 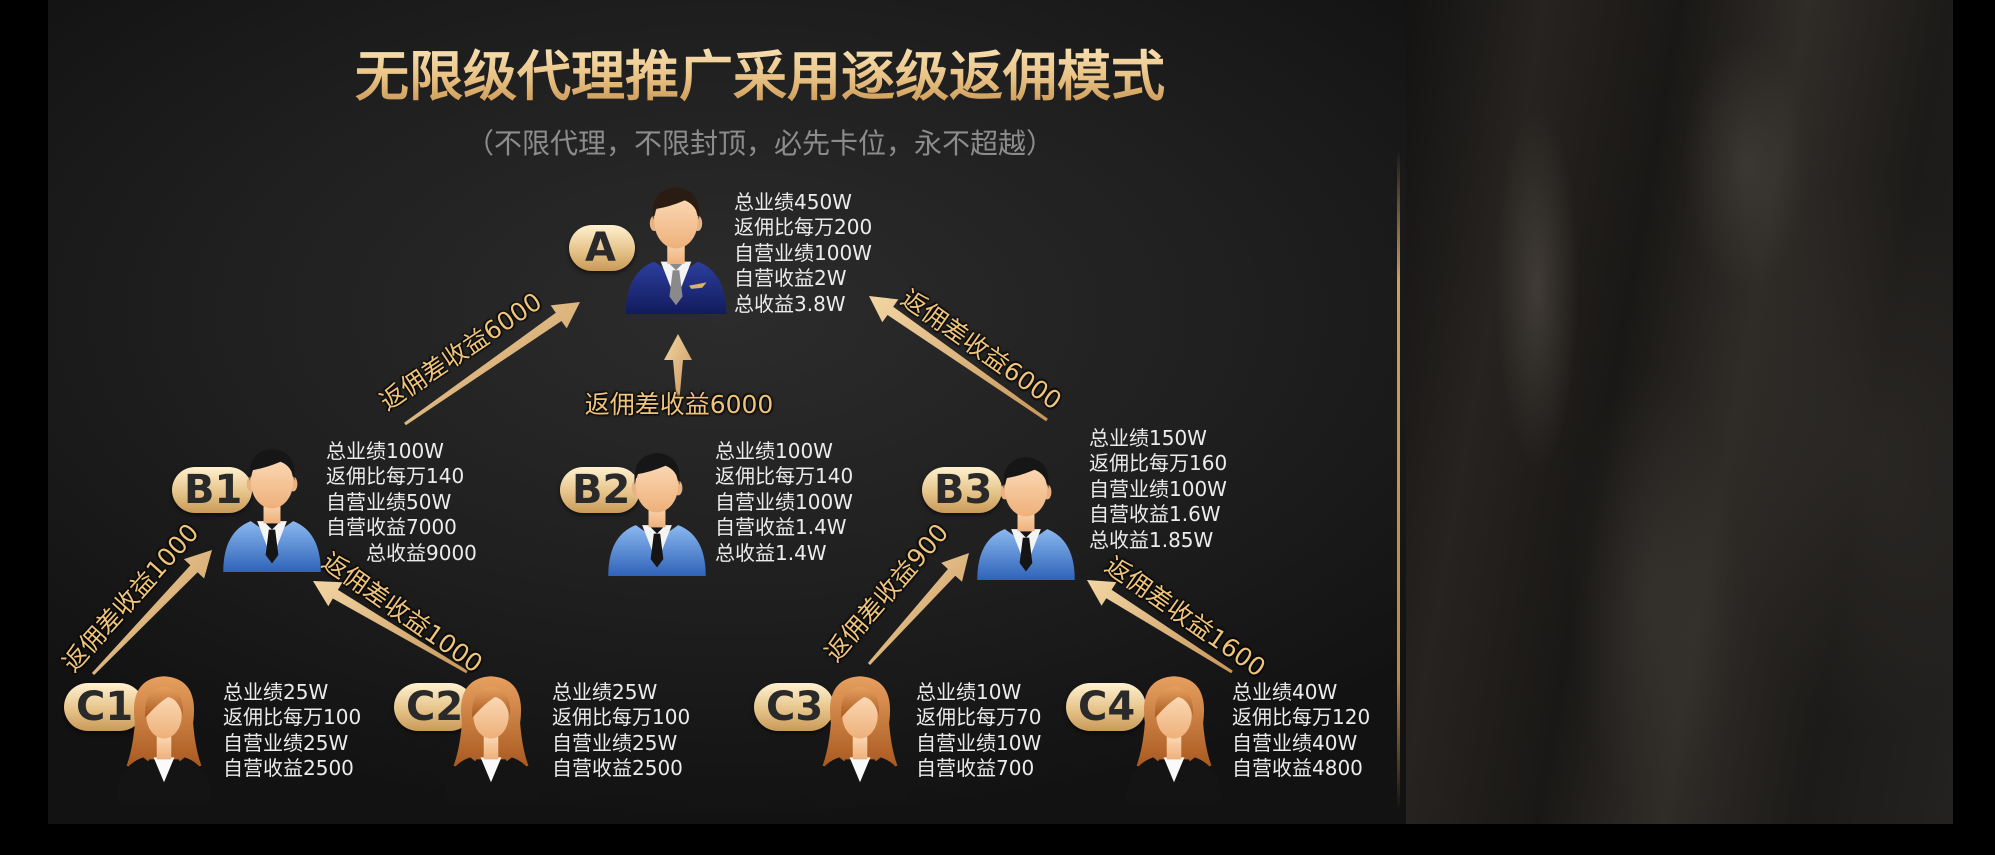 What do you see at coordinates (781, 527) in the screenshot?
I see `own-income-stat: 自营收益1.4W` at bounding box center [781, 527].